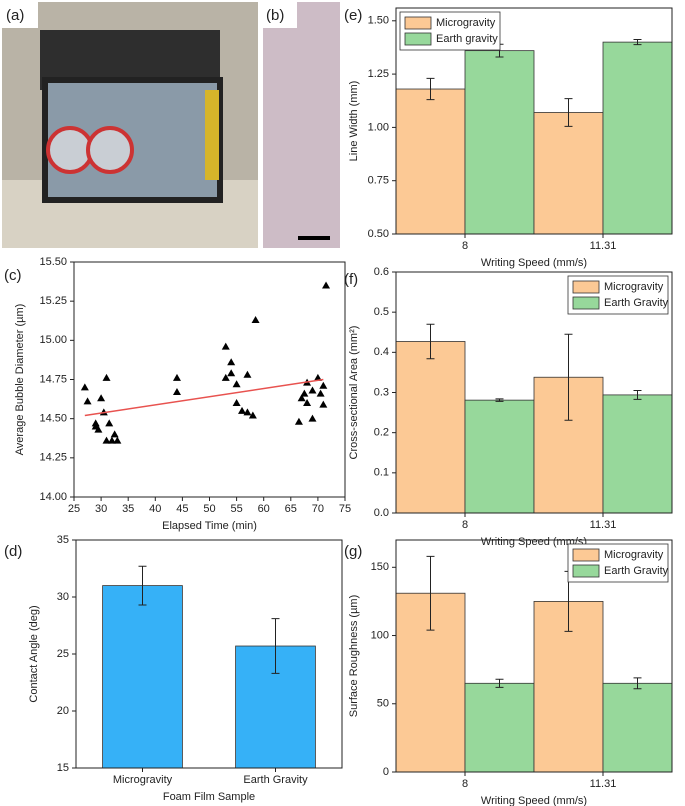  Describe the element at coordinates (13, 551) in the screenshot. I see `panel-label: (d)` at that location.